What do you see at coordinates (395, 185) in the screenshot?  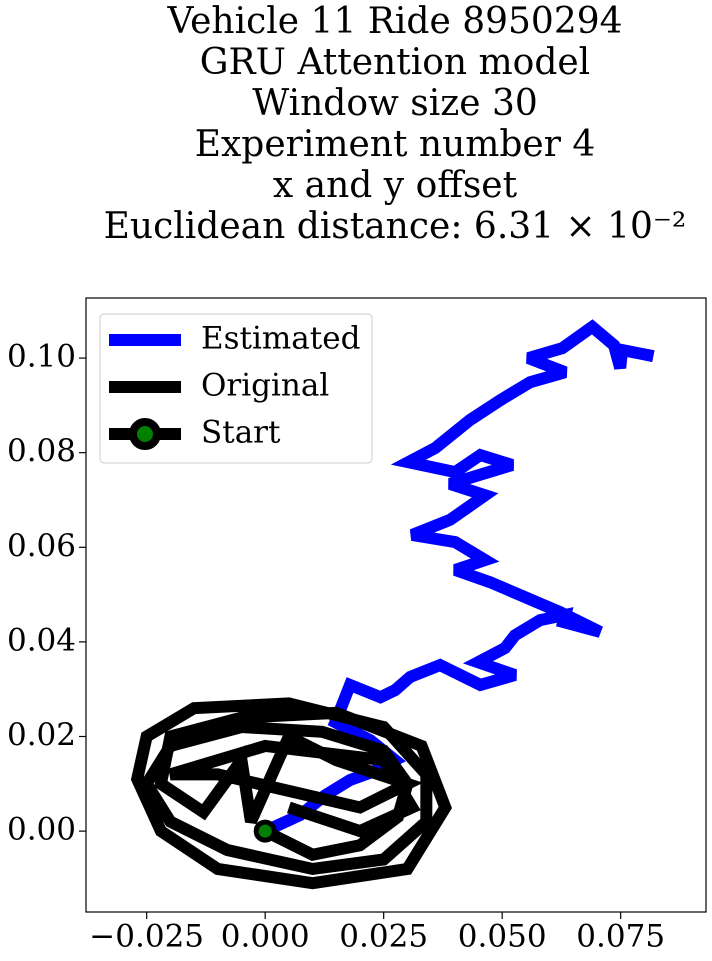 I see `title-line: x and y offset` at bounding box center [395, 185].